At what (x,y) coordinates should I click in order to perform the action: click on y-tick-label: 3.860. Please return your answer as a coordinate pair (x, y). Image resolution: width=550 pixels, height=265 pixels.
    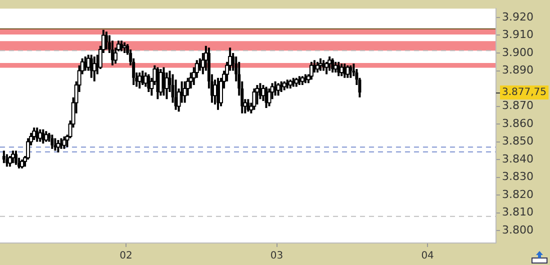
    Looking at the image, I should click on (518, 123).